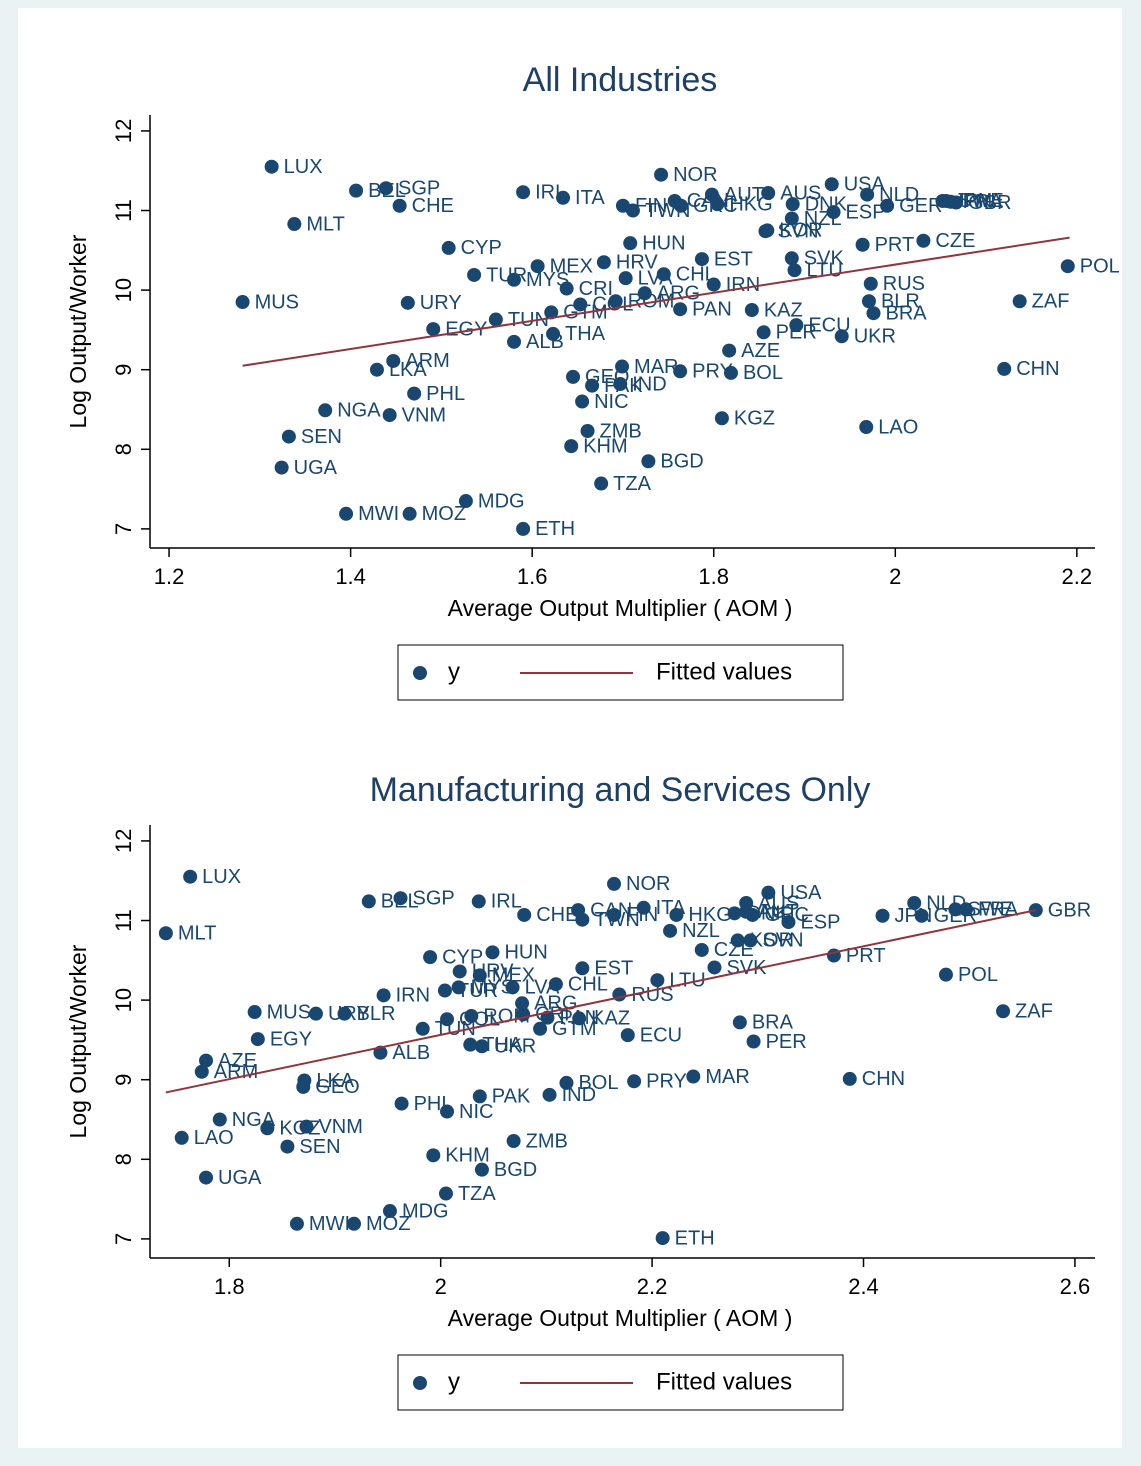 The width and height of the screenshot is (1141, 1466). What do you see at coordinates (229, 1286) in the screenshot?
I see `x-tick-label: 1.8` at bounding box center [229, 1286].